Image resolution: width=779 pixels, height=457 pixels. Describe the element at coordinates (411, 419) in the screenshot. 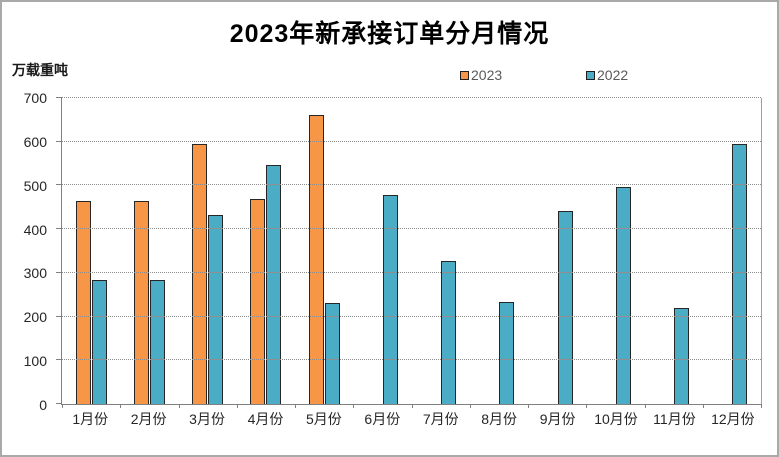

I see `x-axis-labels: 1月份 2月份 3月份 4月份 5月份 6月份 7月份 8月份 9月份 10月份 11月份 12月份` at that location.